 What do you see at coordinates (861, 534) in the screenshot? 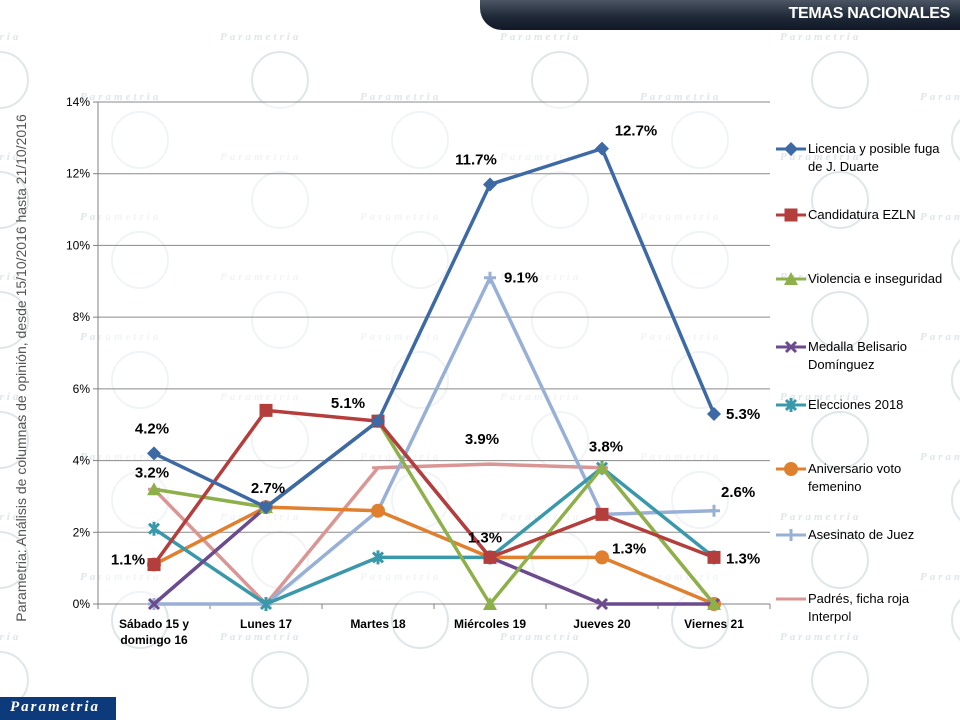
I see `legend-label: Asesinato de Juez` at bounding box center [861, 534].